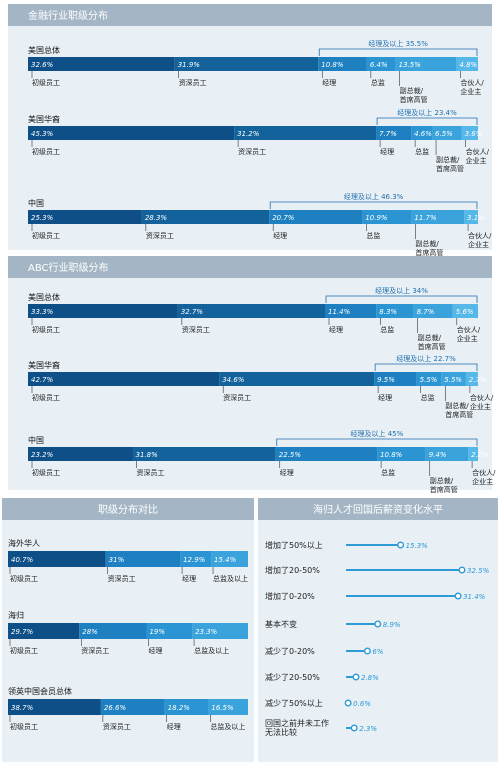  I want to click on segment-value: 6.4%, so click(379, 65).